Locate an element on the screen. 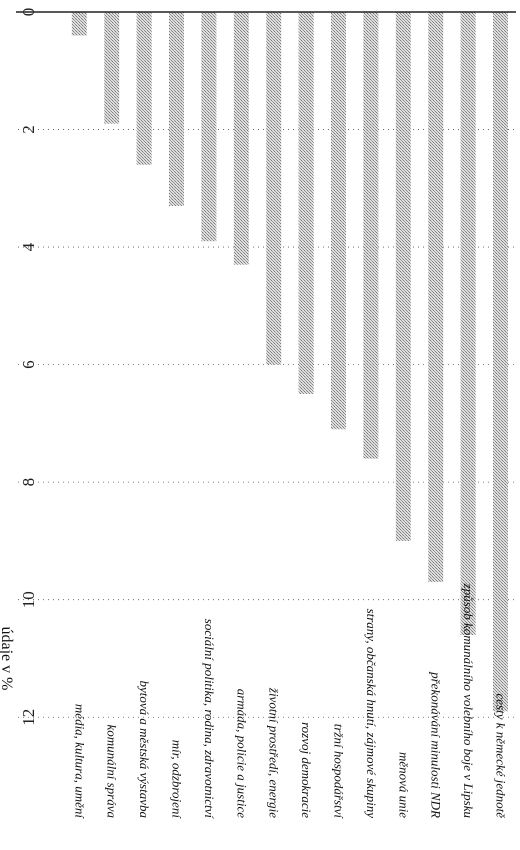 The width and height of the screenshot is (520, 850). category-label: životní prostředí, energie is located at coordinates (274, 752).